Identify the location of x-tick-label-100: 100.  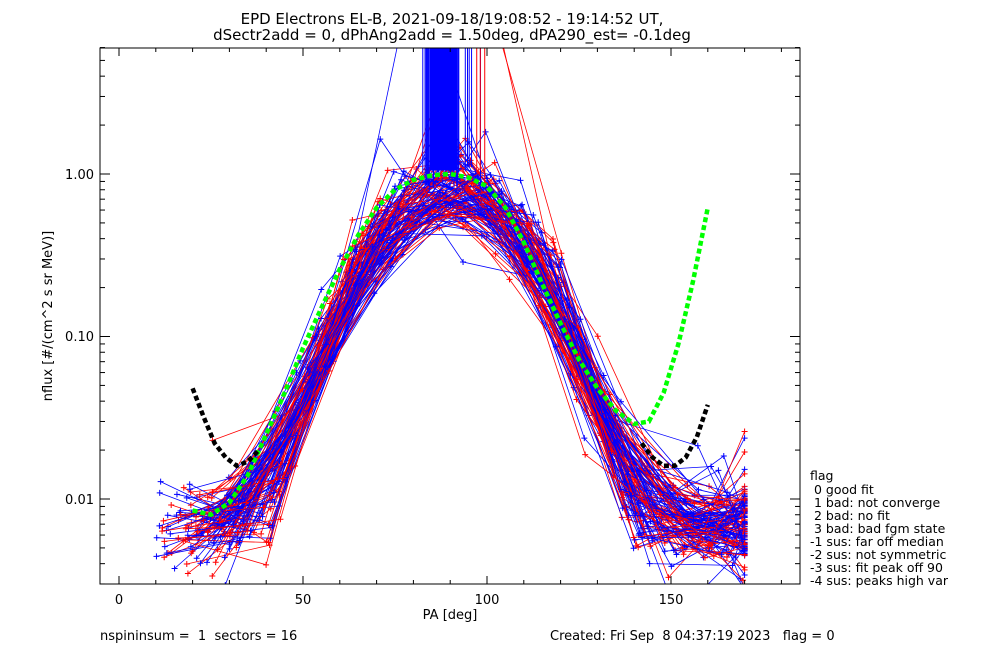
(487, 600).